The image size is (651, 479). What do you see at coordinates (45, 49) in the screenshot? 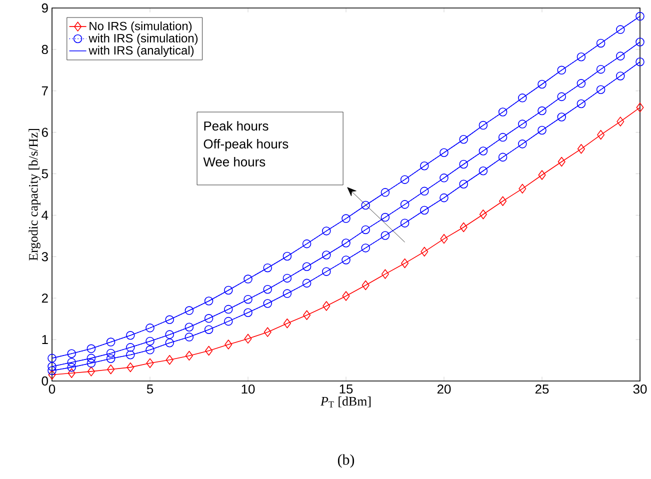
I see `y-tick-label: 8` at bounding box center [45, 49].